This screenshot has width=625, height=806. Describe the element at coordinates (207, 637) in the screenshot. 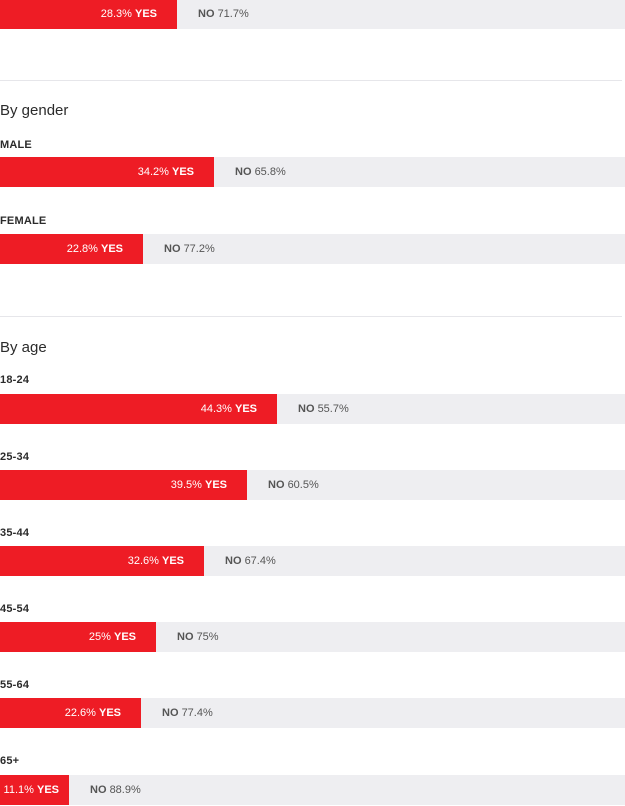

I see `no-value: 75%` at that location.